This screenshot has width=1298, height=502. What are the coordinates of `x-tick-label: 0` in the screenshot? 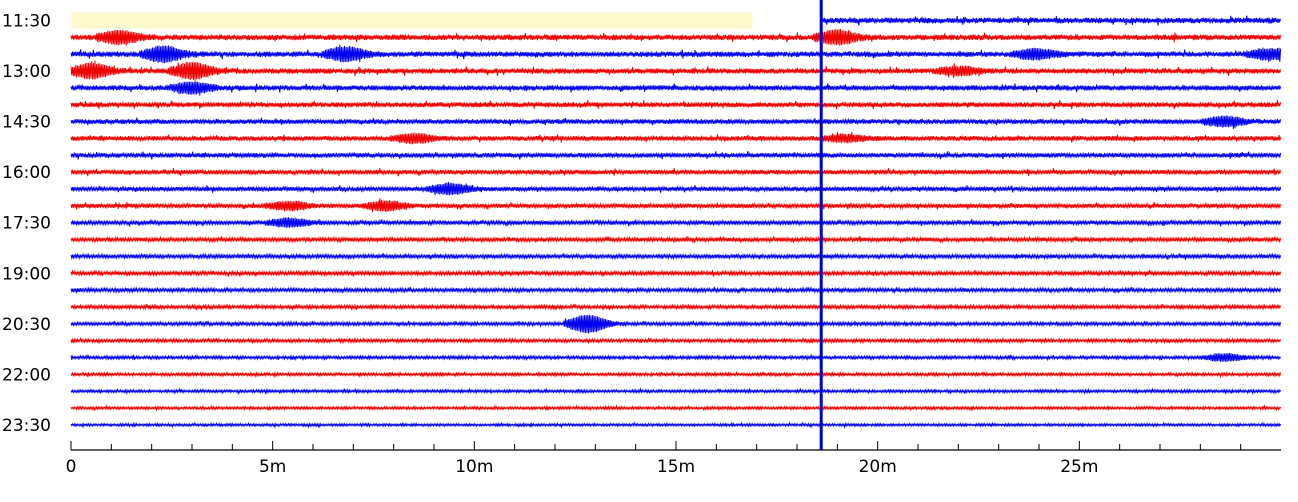 It's located at (71, 467).